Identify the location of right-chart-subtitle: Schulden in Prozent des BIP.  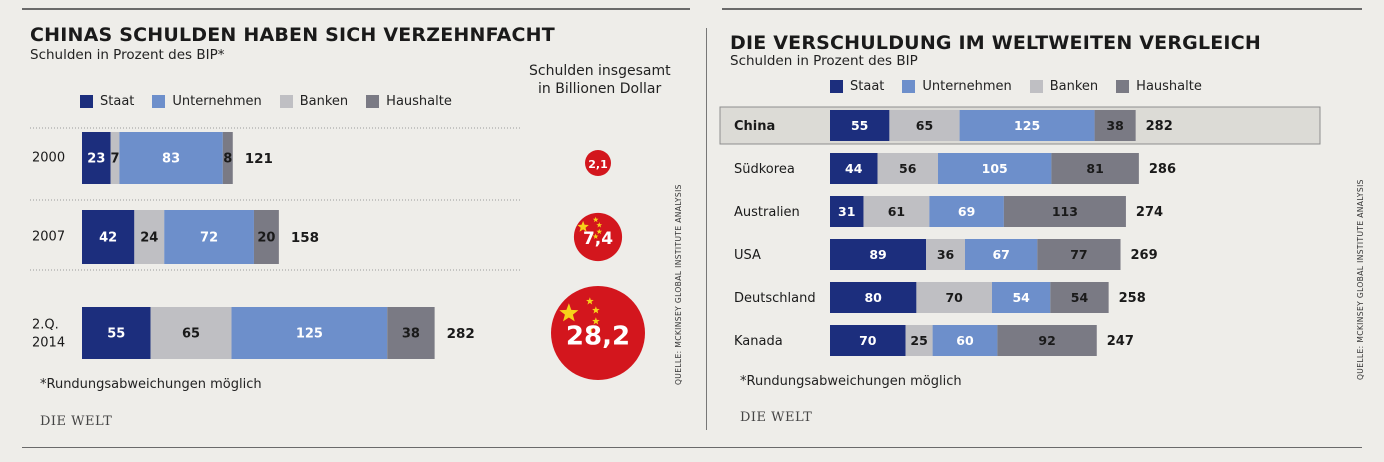
(824, 61).